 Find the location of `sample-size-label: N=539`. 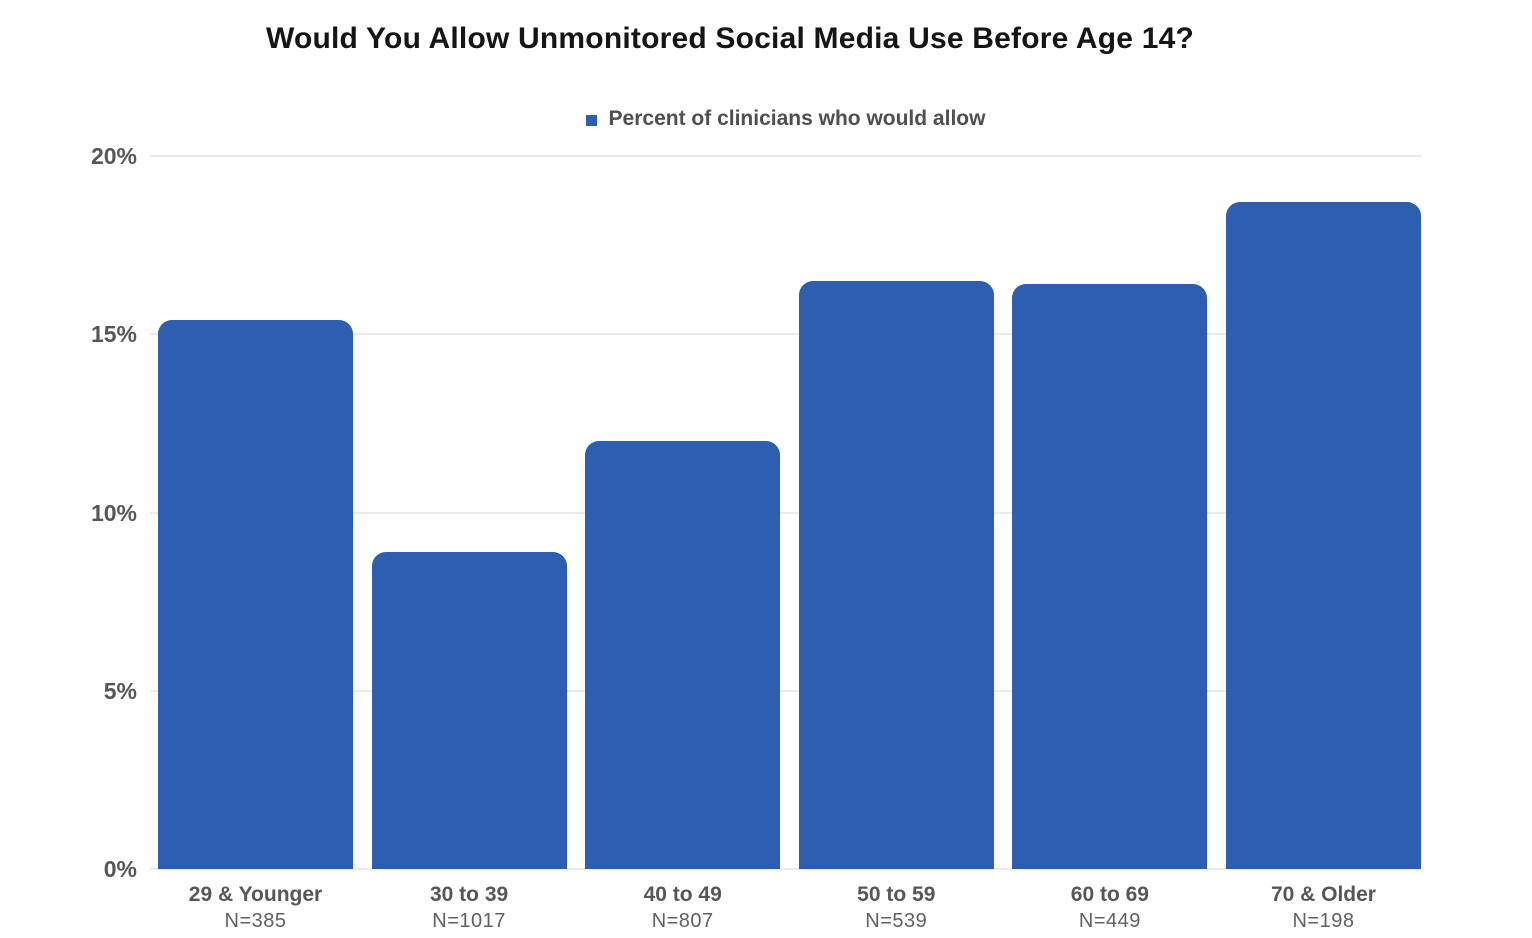

sample-size-label: N=539 is located at coordinates (896, 921).